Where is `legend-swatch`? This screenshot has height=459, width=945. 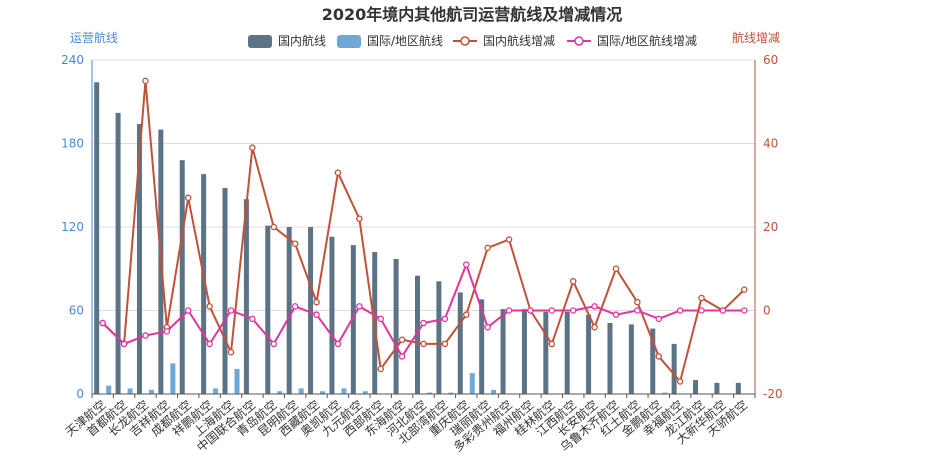
legend-swatch is located at coordinates (260, 41).